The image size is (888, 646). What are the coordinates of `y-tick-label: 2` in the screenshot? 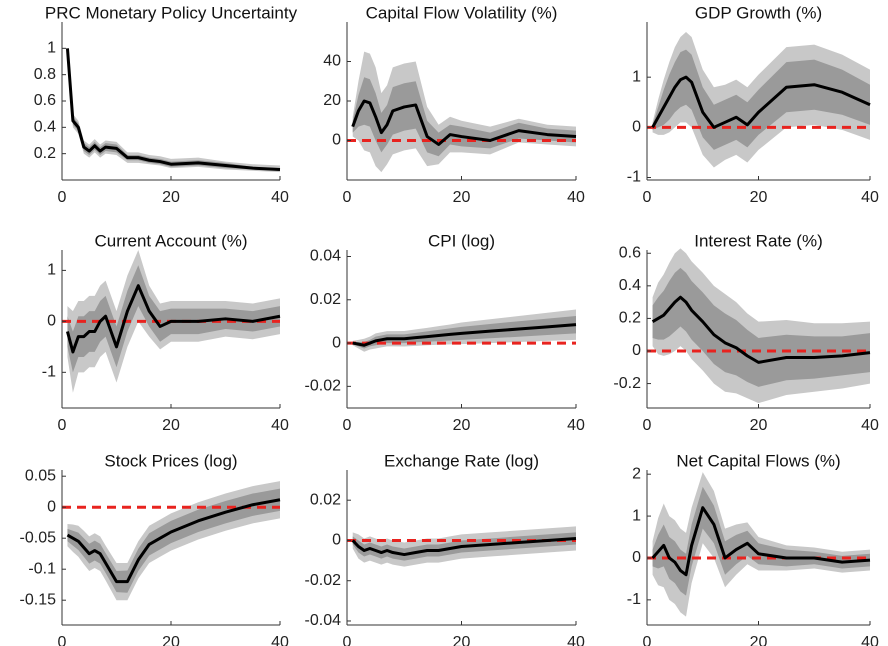 It's located at (636, 473).